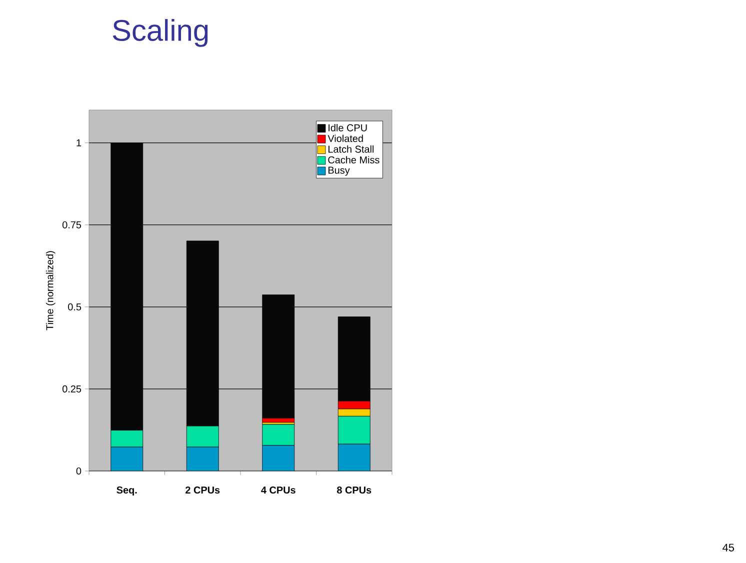 The height and width of the screenshot is (563, 746). What do you see at coordinates (278, 490) in the screenshot?
I see `x-tick-label: 4 CPUs` at bounding box center [278, 490].